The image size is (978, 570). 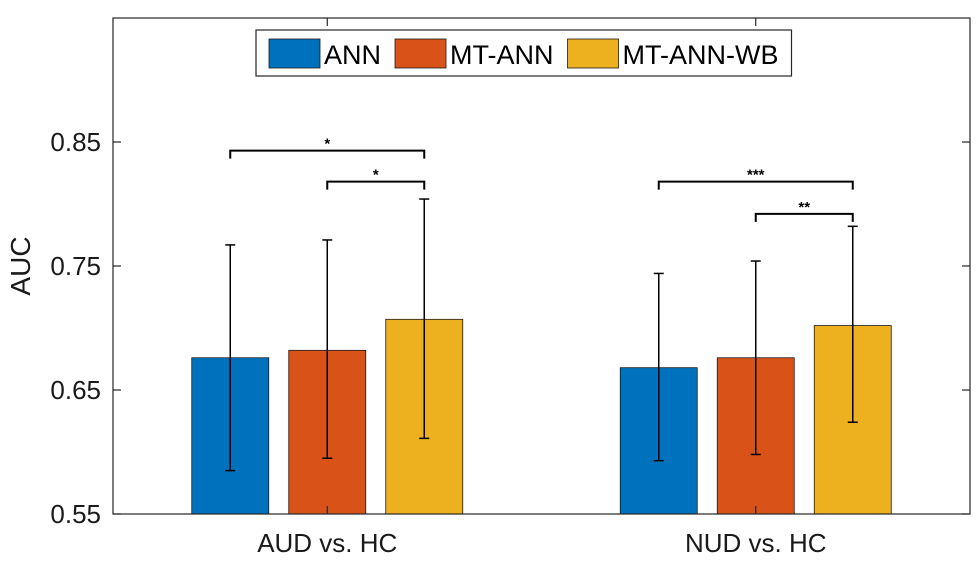 What do you see at coordinates (75, 266) in the screenshot?
I see `y-tick-label-2: 0.75` at bounding box center [75, 266].